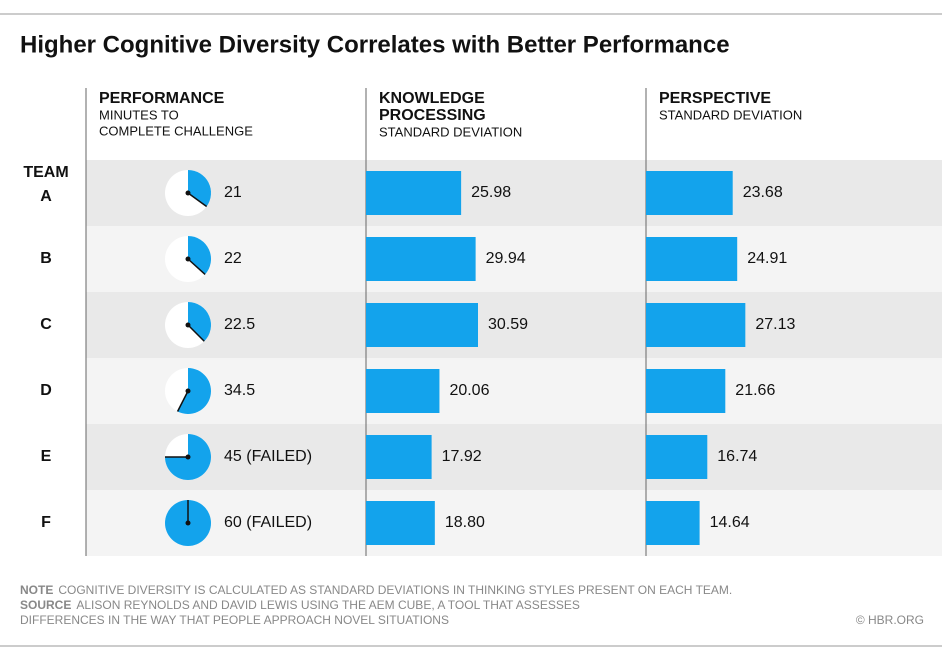  I want to click on team-label: C, so click(46, 324).